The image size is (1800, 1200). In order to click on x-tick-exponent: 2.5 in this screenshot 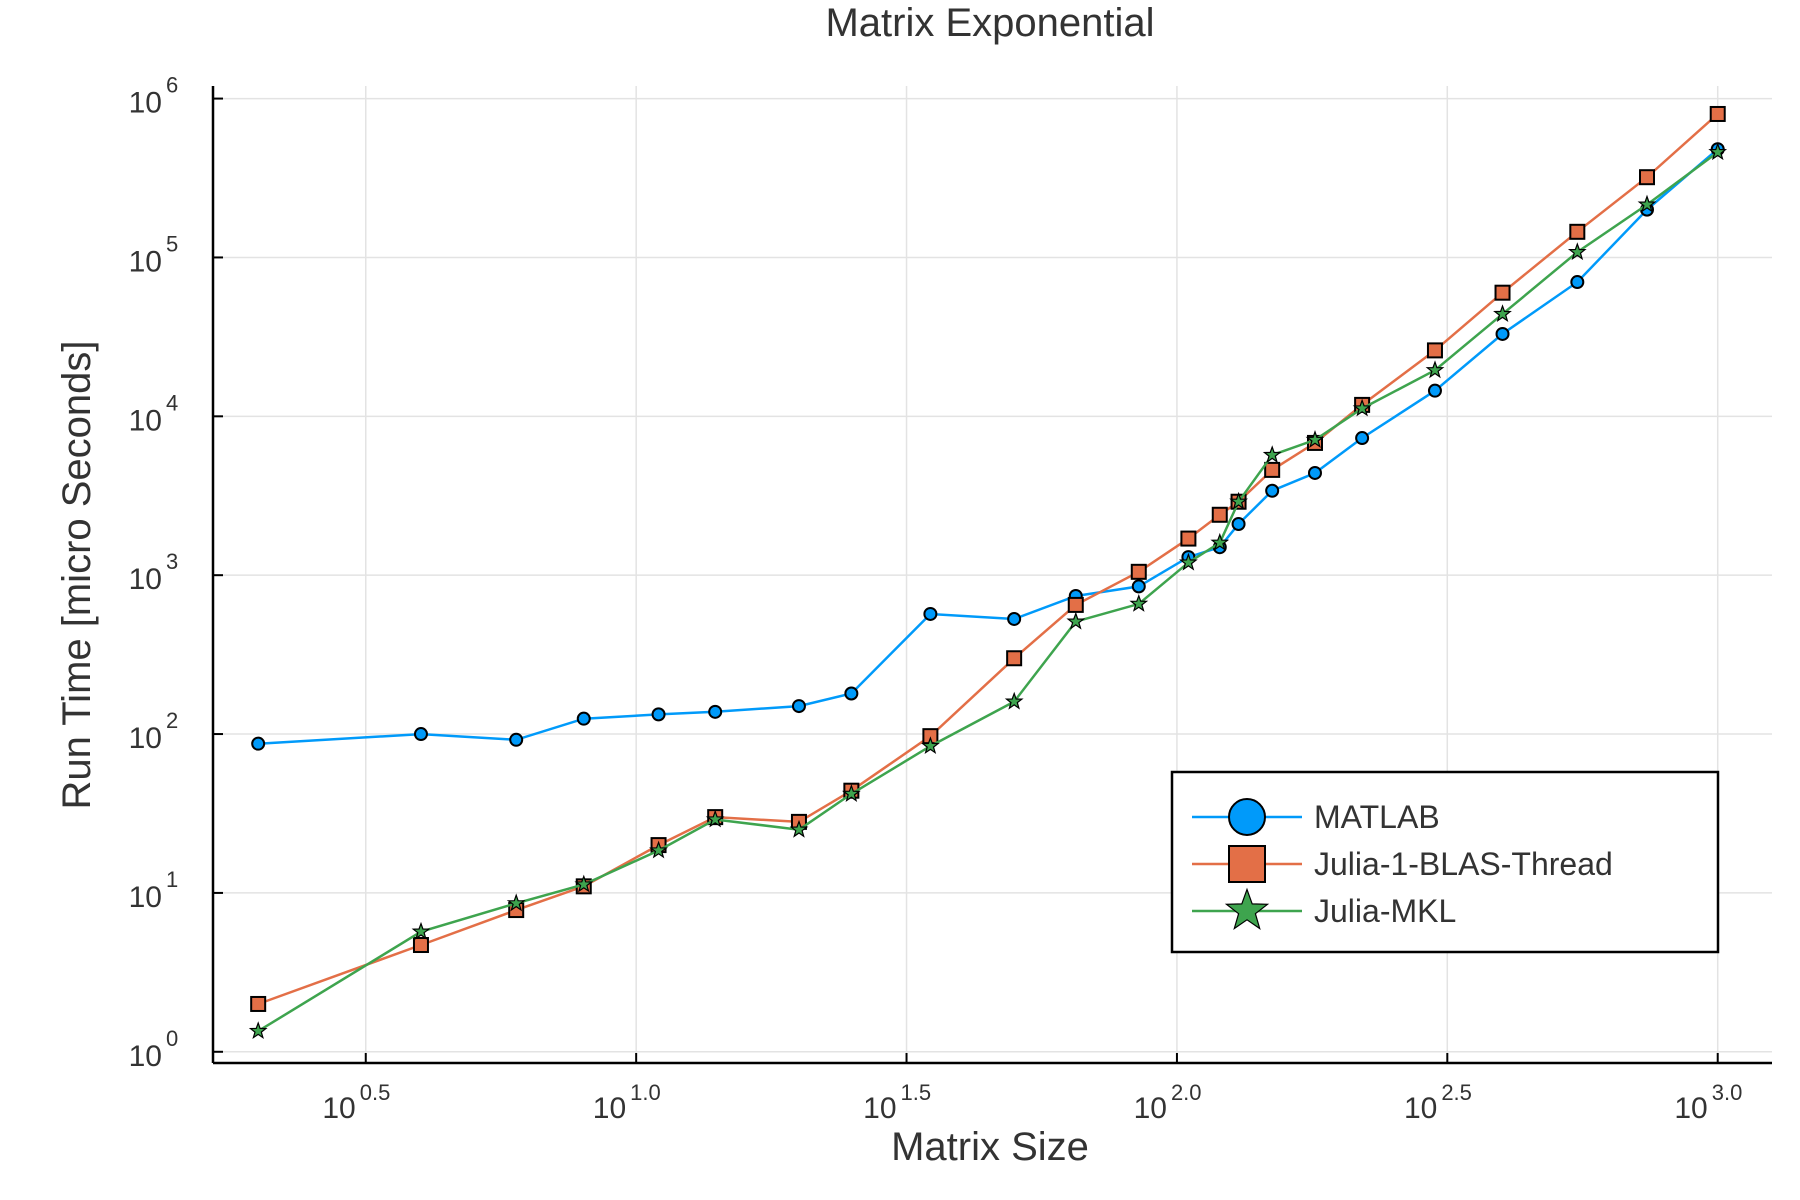, I will do `click(1456, 1092)`.